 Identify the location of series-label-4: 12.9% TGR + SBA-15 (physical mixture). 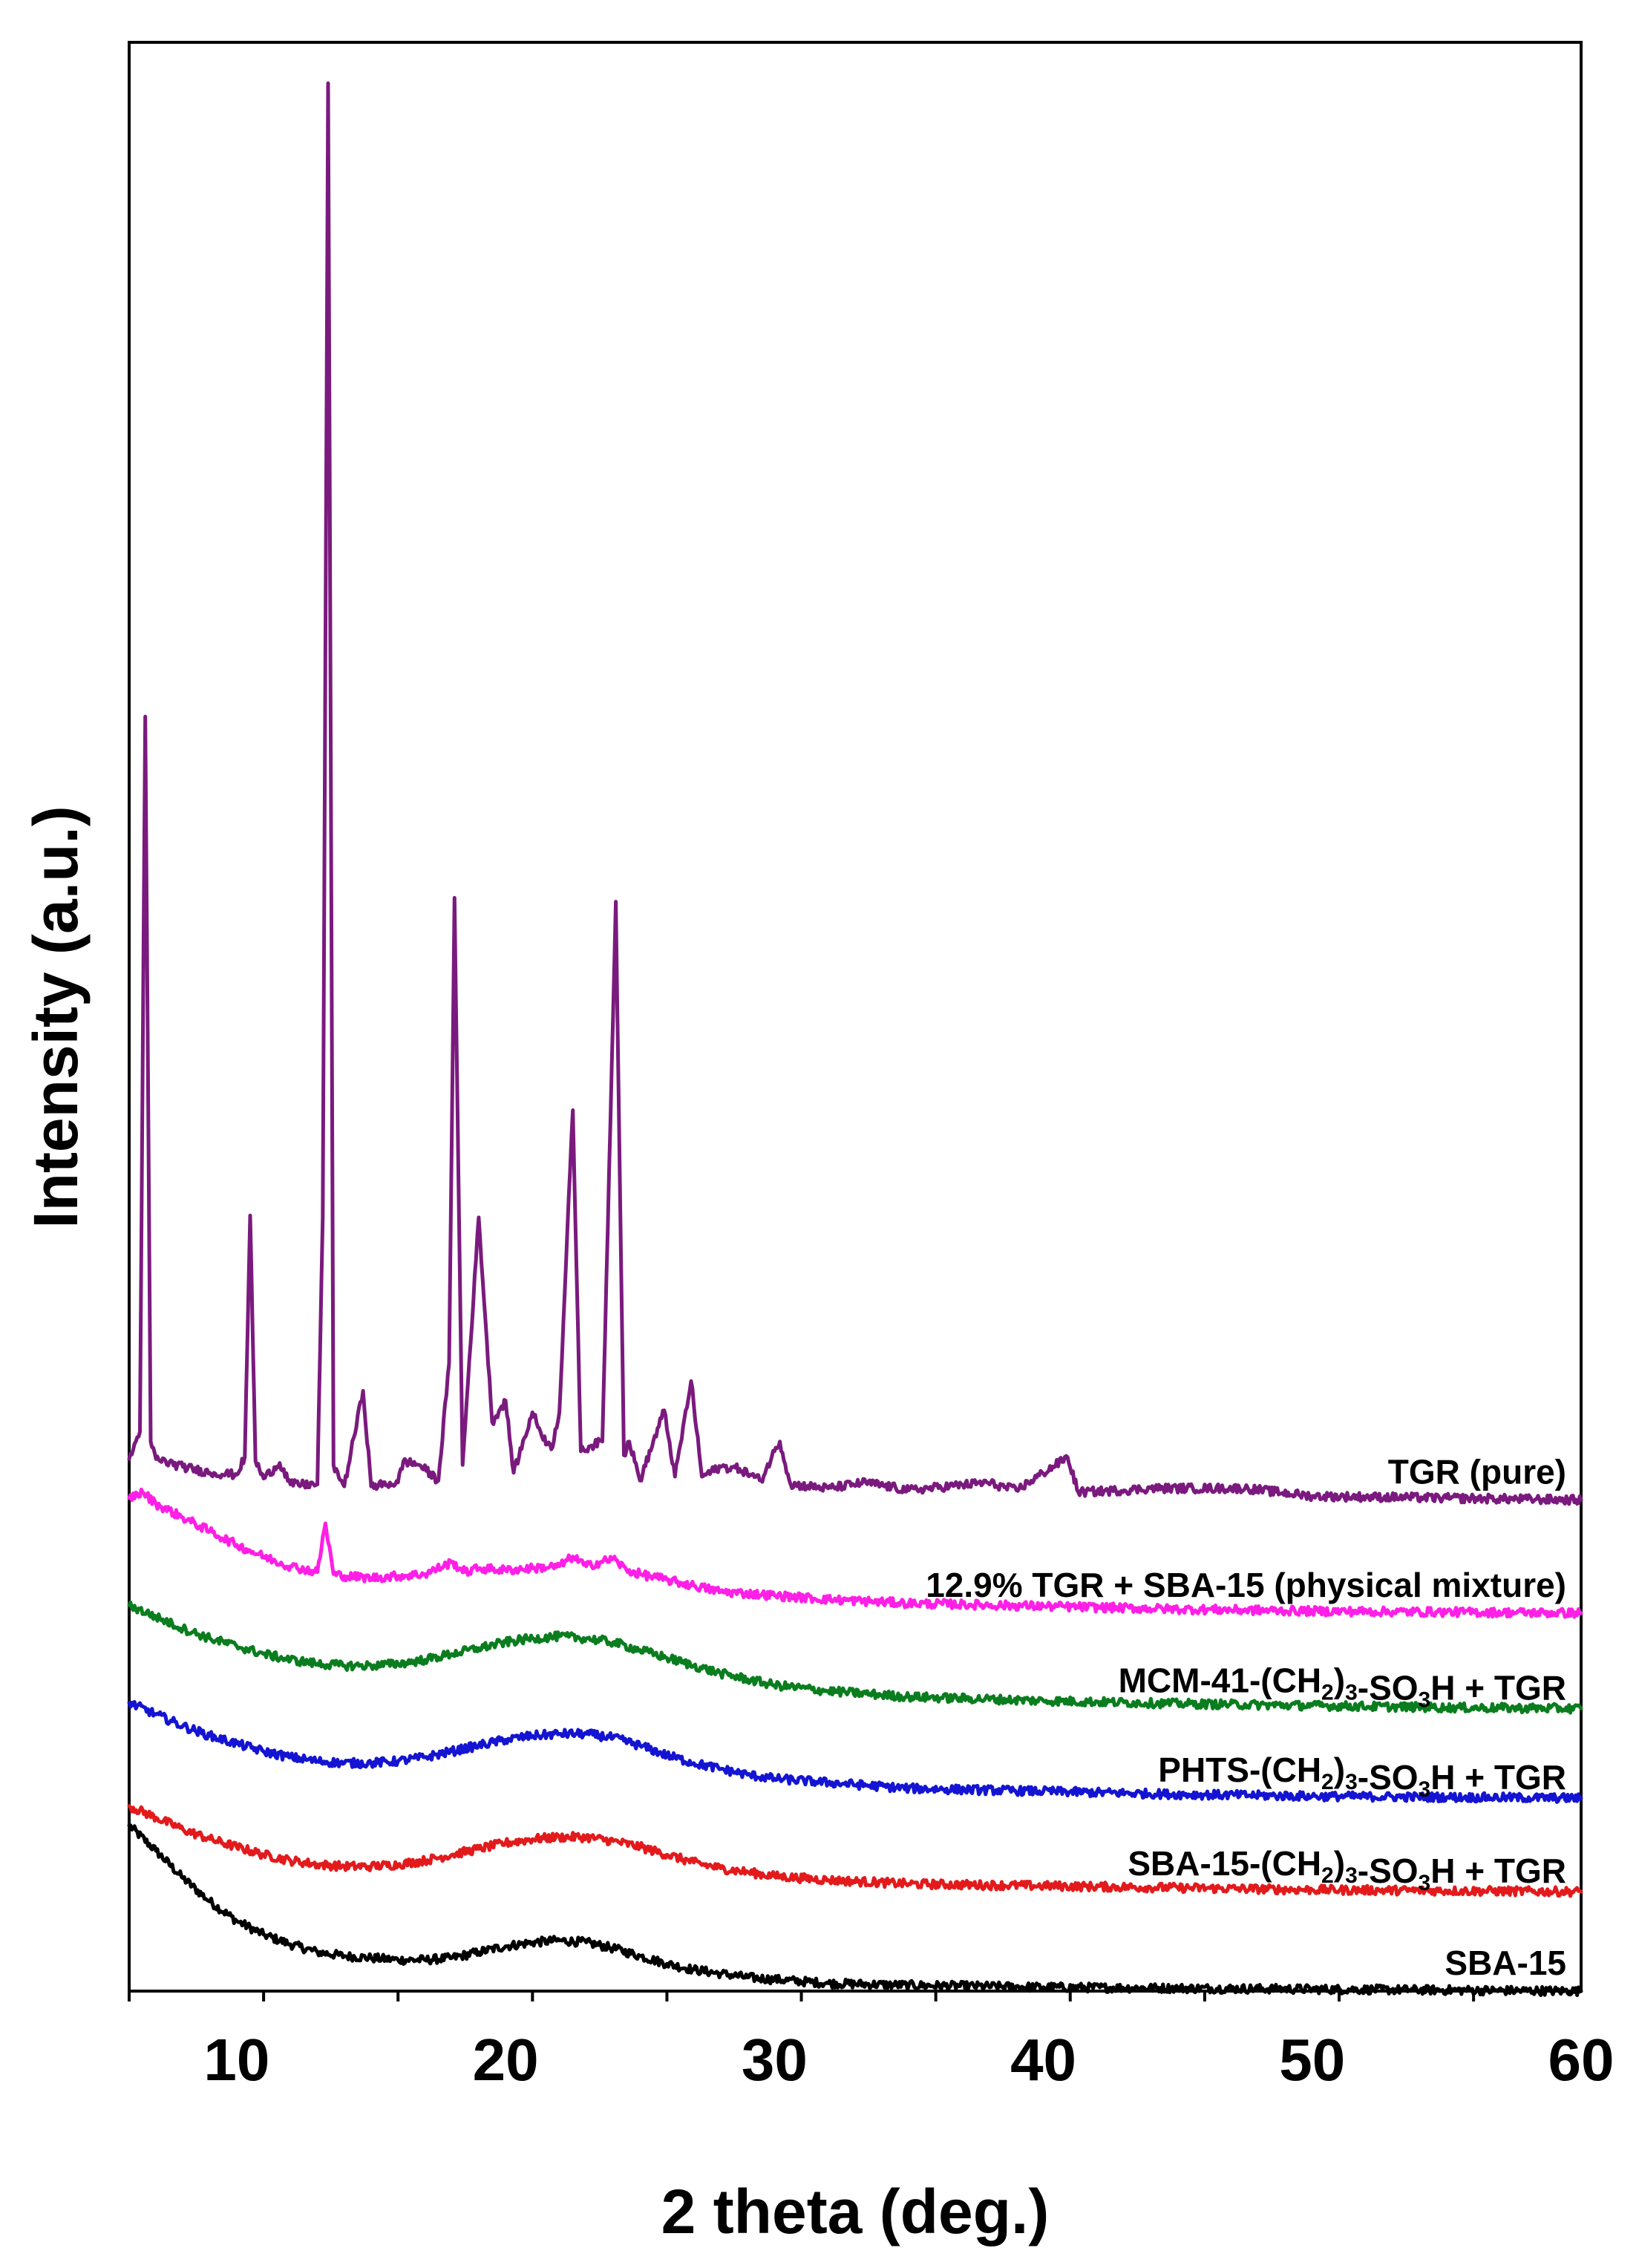
(1246, 1585).